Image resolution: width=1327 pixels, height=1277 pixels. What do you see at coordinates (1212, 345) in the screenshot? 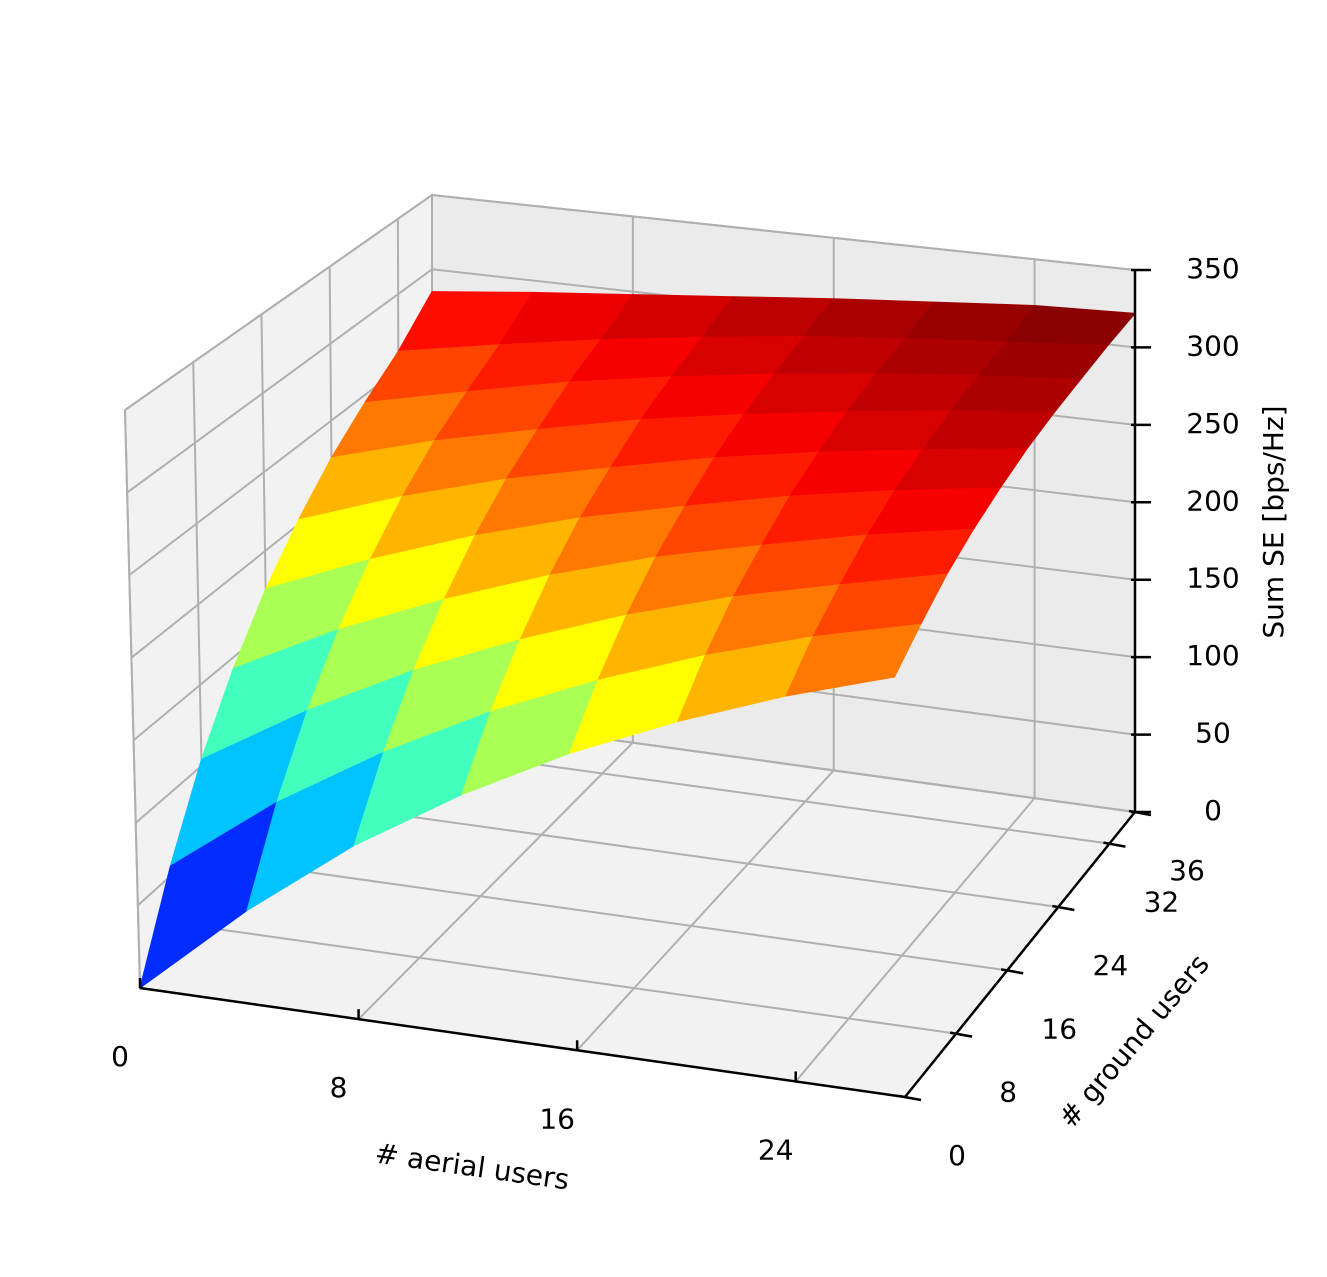
I see `z-tick-label: 300` at bounding box center [1212, 345].